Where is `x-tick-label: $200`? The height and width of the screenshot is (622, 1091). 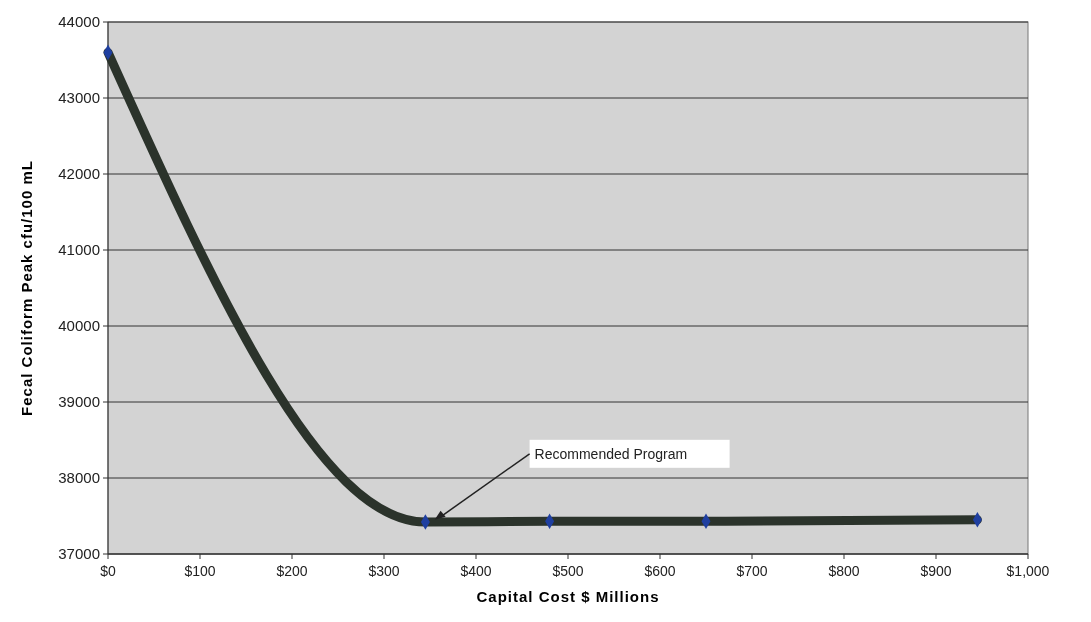
x-tick-label: $200 is located at coordinates (292, 571).